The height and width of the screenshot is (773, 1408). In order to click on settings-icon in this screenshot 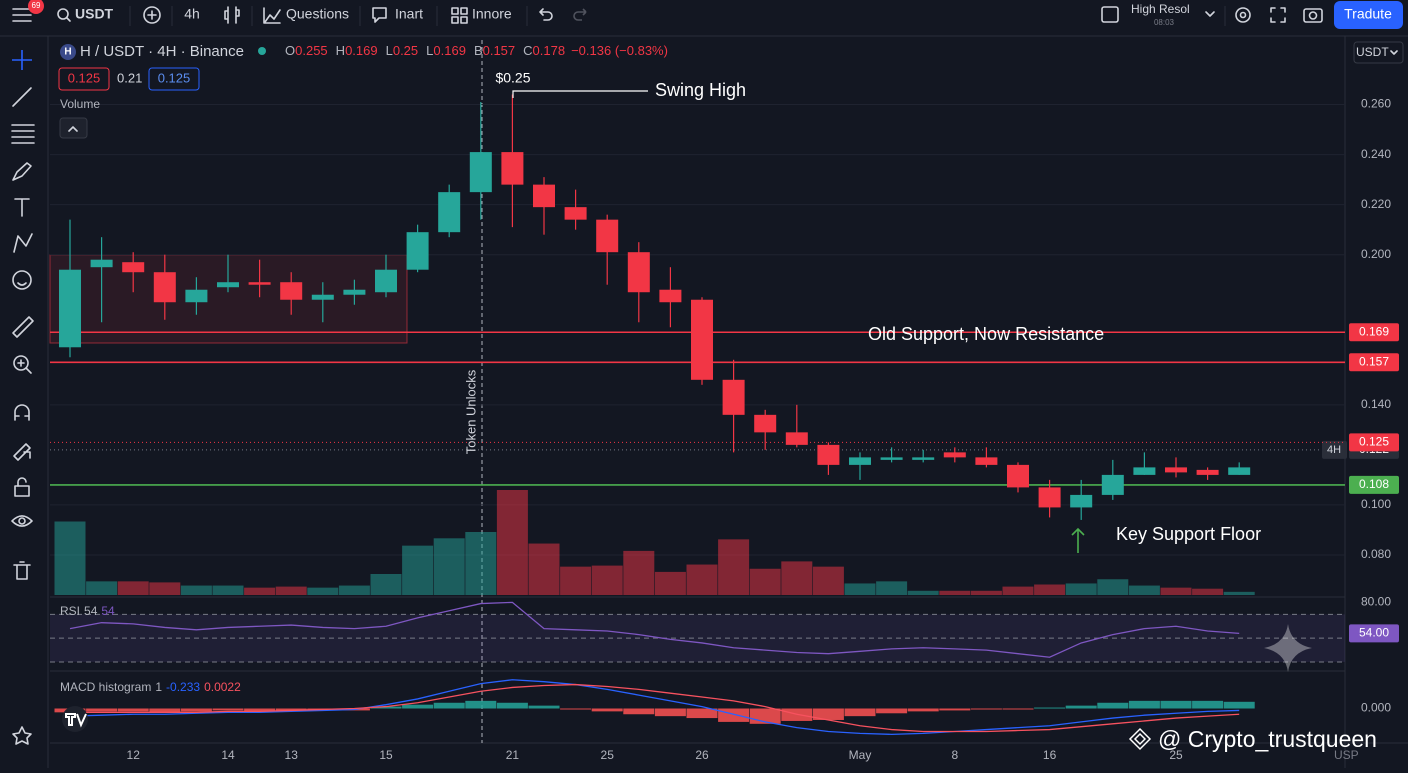, I will do `click(1243, 15)`.